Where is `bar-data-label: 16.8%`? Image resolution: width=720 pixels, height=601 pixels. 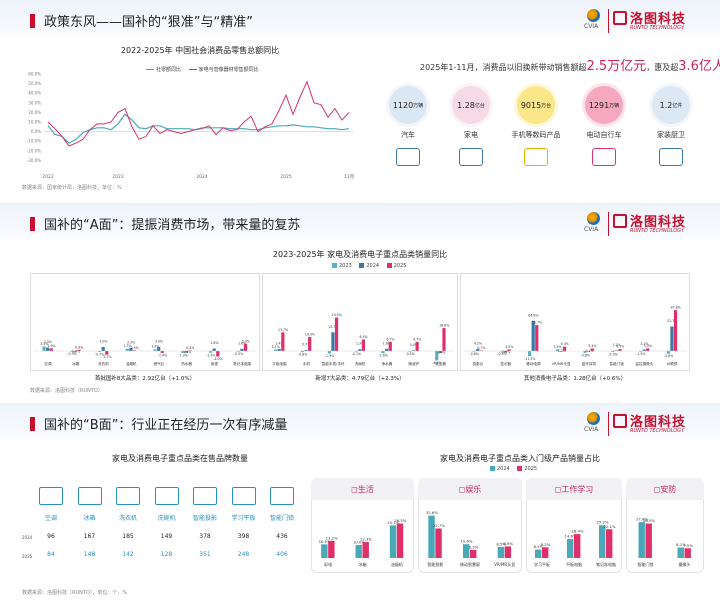 bar-data-label: 16.8% is located at coordinates (444, 326).